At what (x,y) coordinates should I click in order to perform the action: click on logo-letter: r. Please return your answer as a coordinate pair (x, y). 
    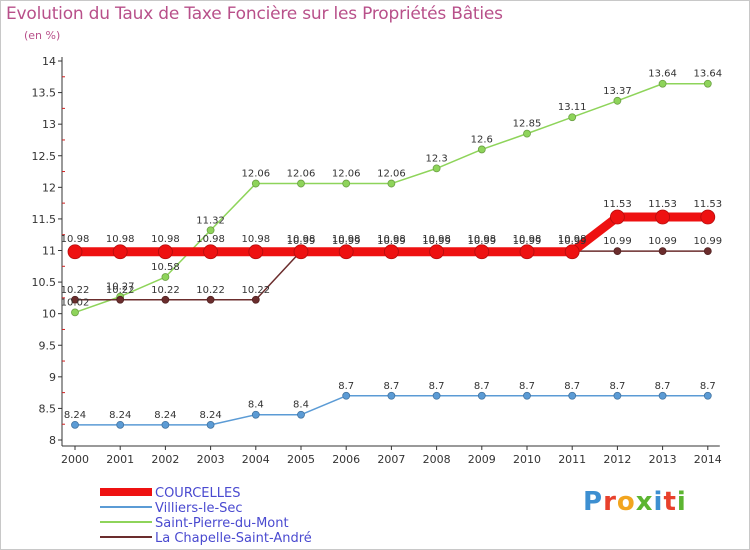
    Looking at the image, I should click on (610, 502).